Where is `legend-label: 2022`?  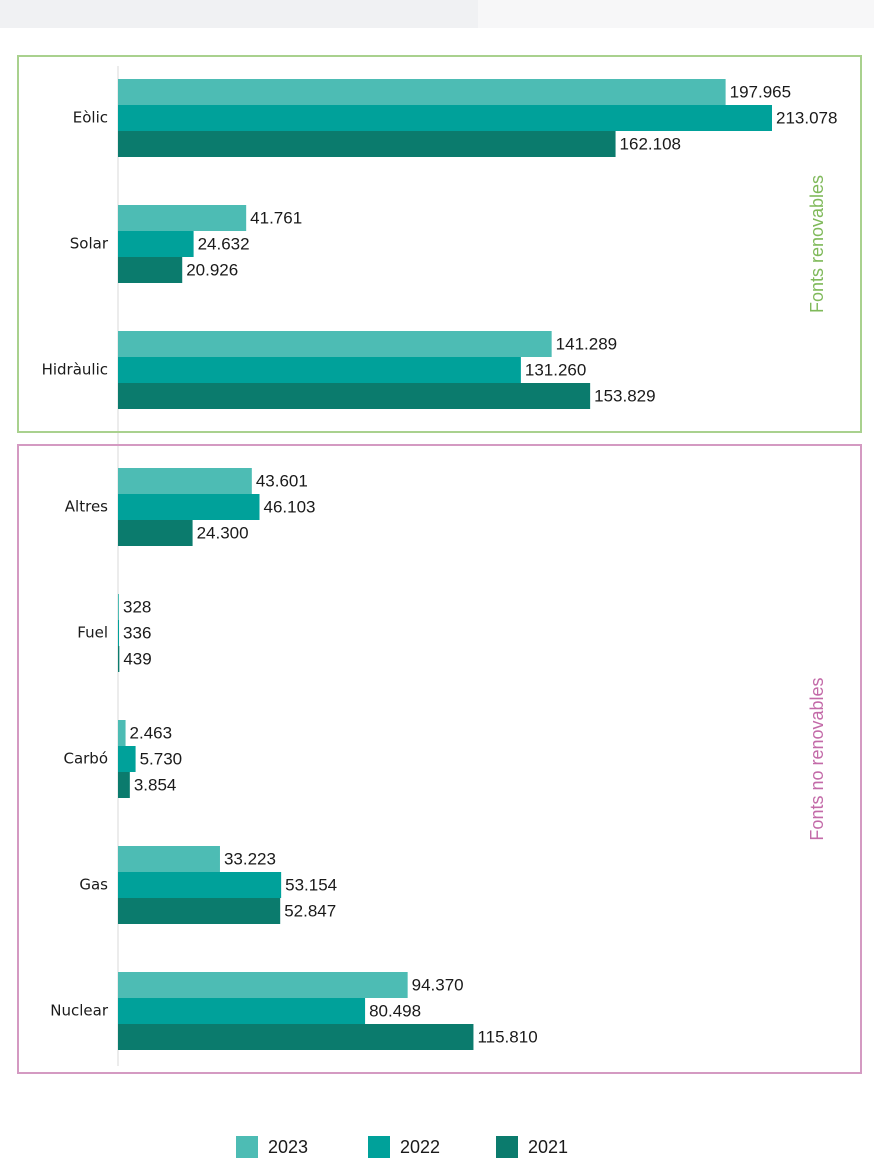
legend-label: 2022 is located at coordinates (420, 1147).